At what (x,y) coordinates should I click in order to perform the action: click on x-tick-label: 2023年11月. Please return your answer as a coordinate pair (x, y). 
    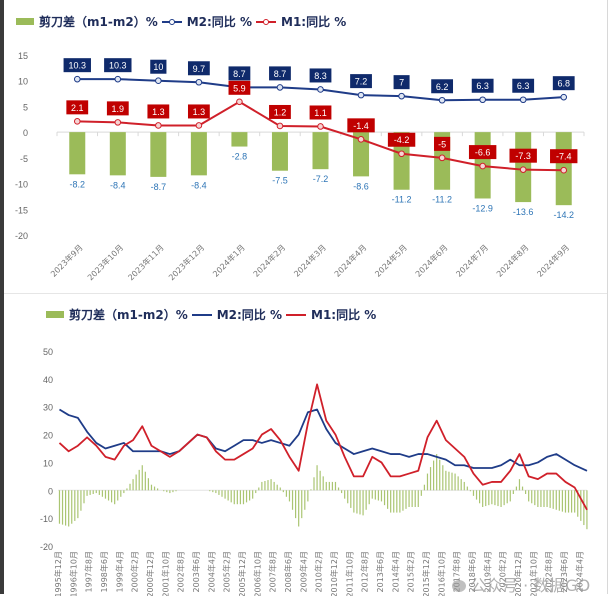
    Looking at the image, I should click on (146, 262).